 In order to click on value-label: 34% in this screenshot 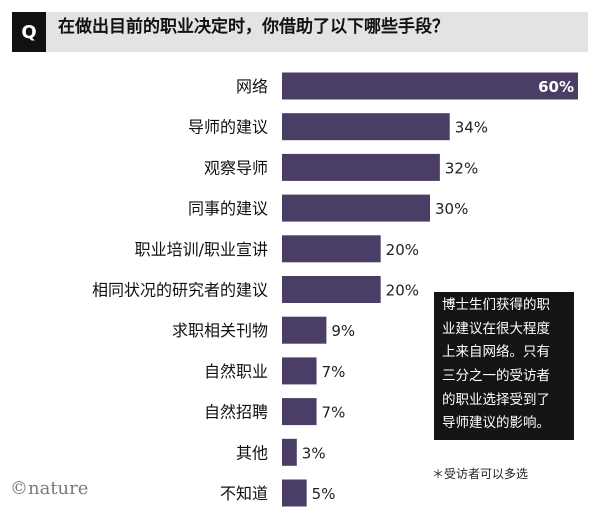, I will do `click(471, 128)`.